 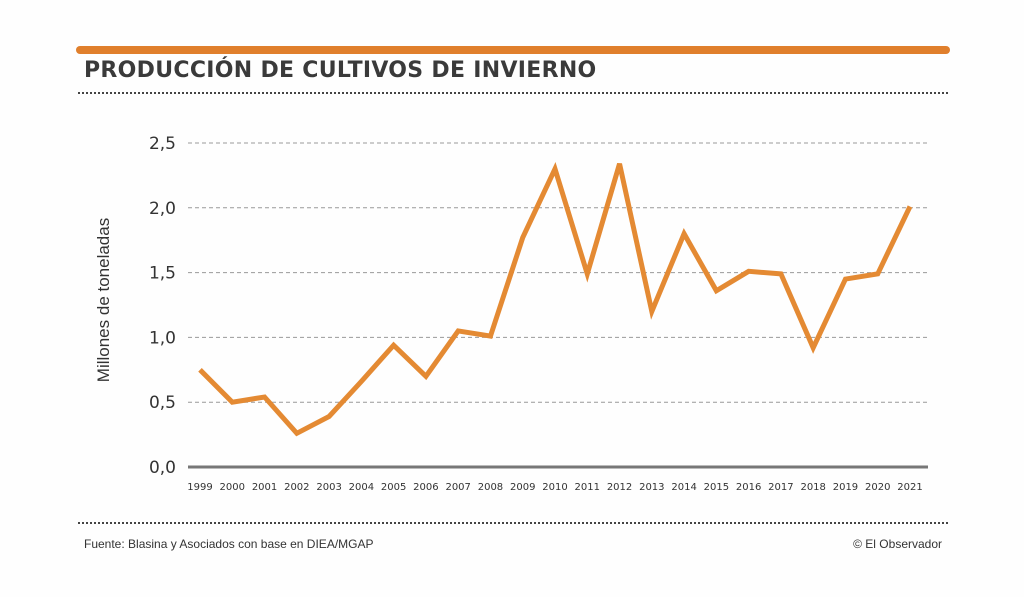 I want to click on y-tick-label: 0,5, so click(x=162, y=403).